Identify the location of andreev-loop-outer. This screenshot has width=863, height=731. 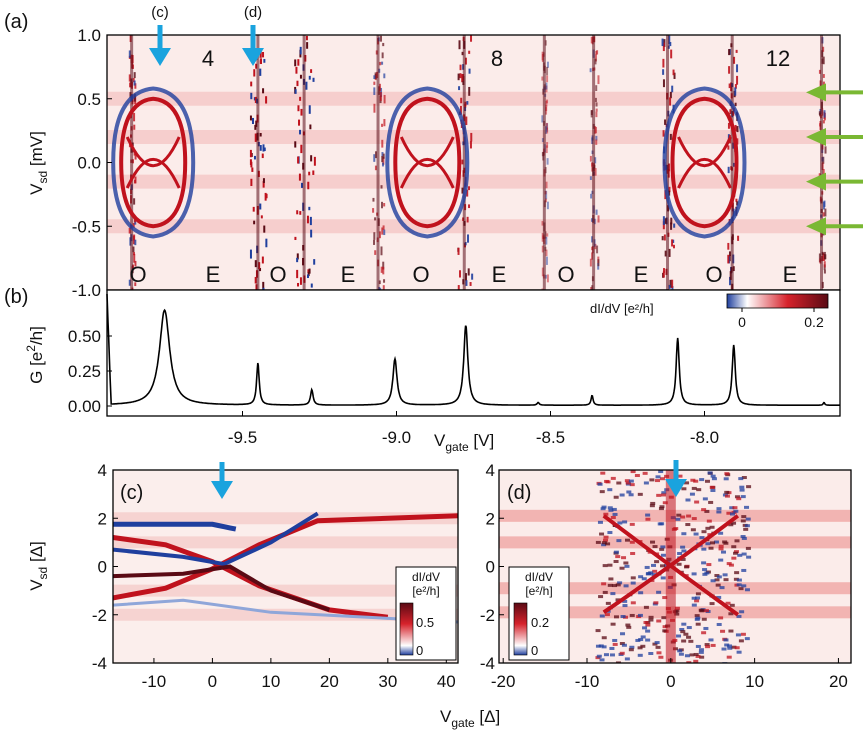
(427, 162).